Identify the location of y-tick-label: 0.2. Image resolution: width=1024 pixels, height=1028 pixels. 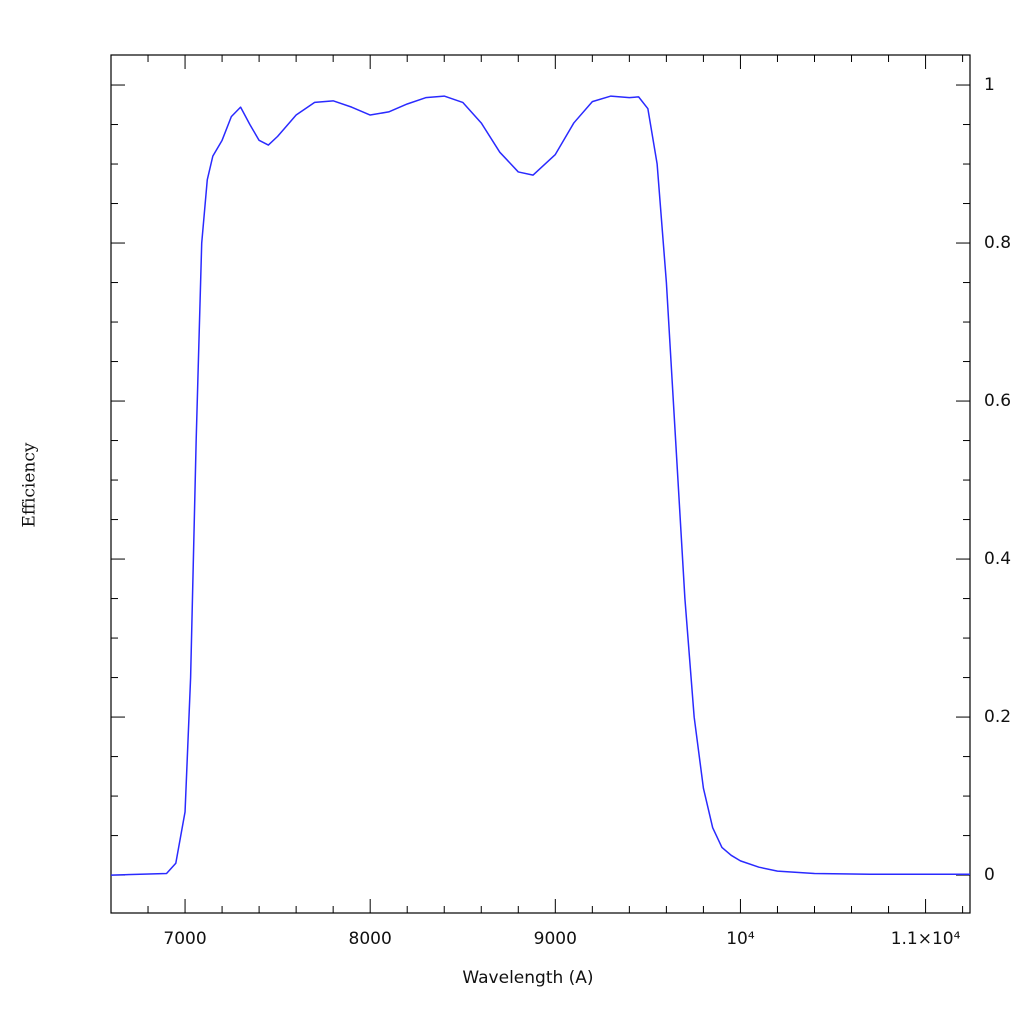
(997, 717).